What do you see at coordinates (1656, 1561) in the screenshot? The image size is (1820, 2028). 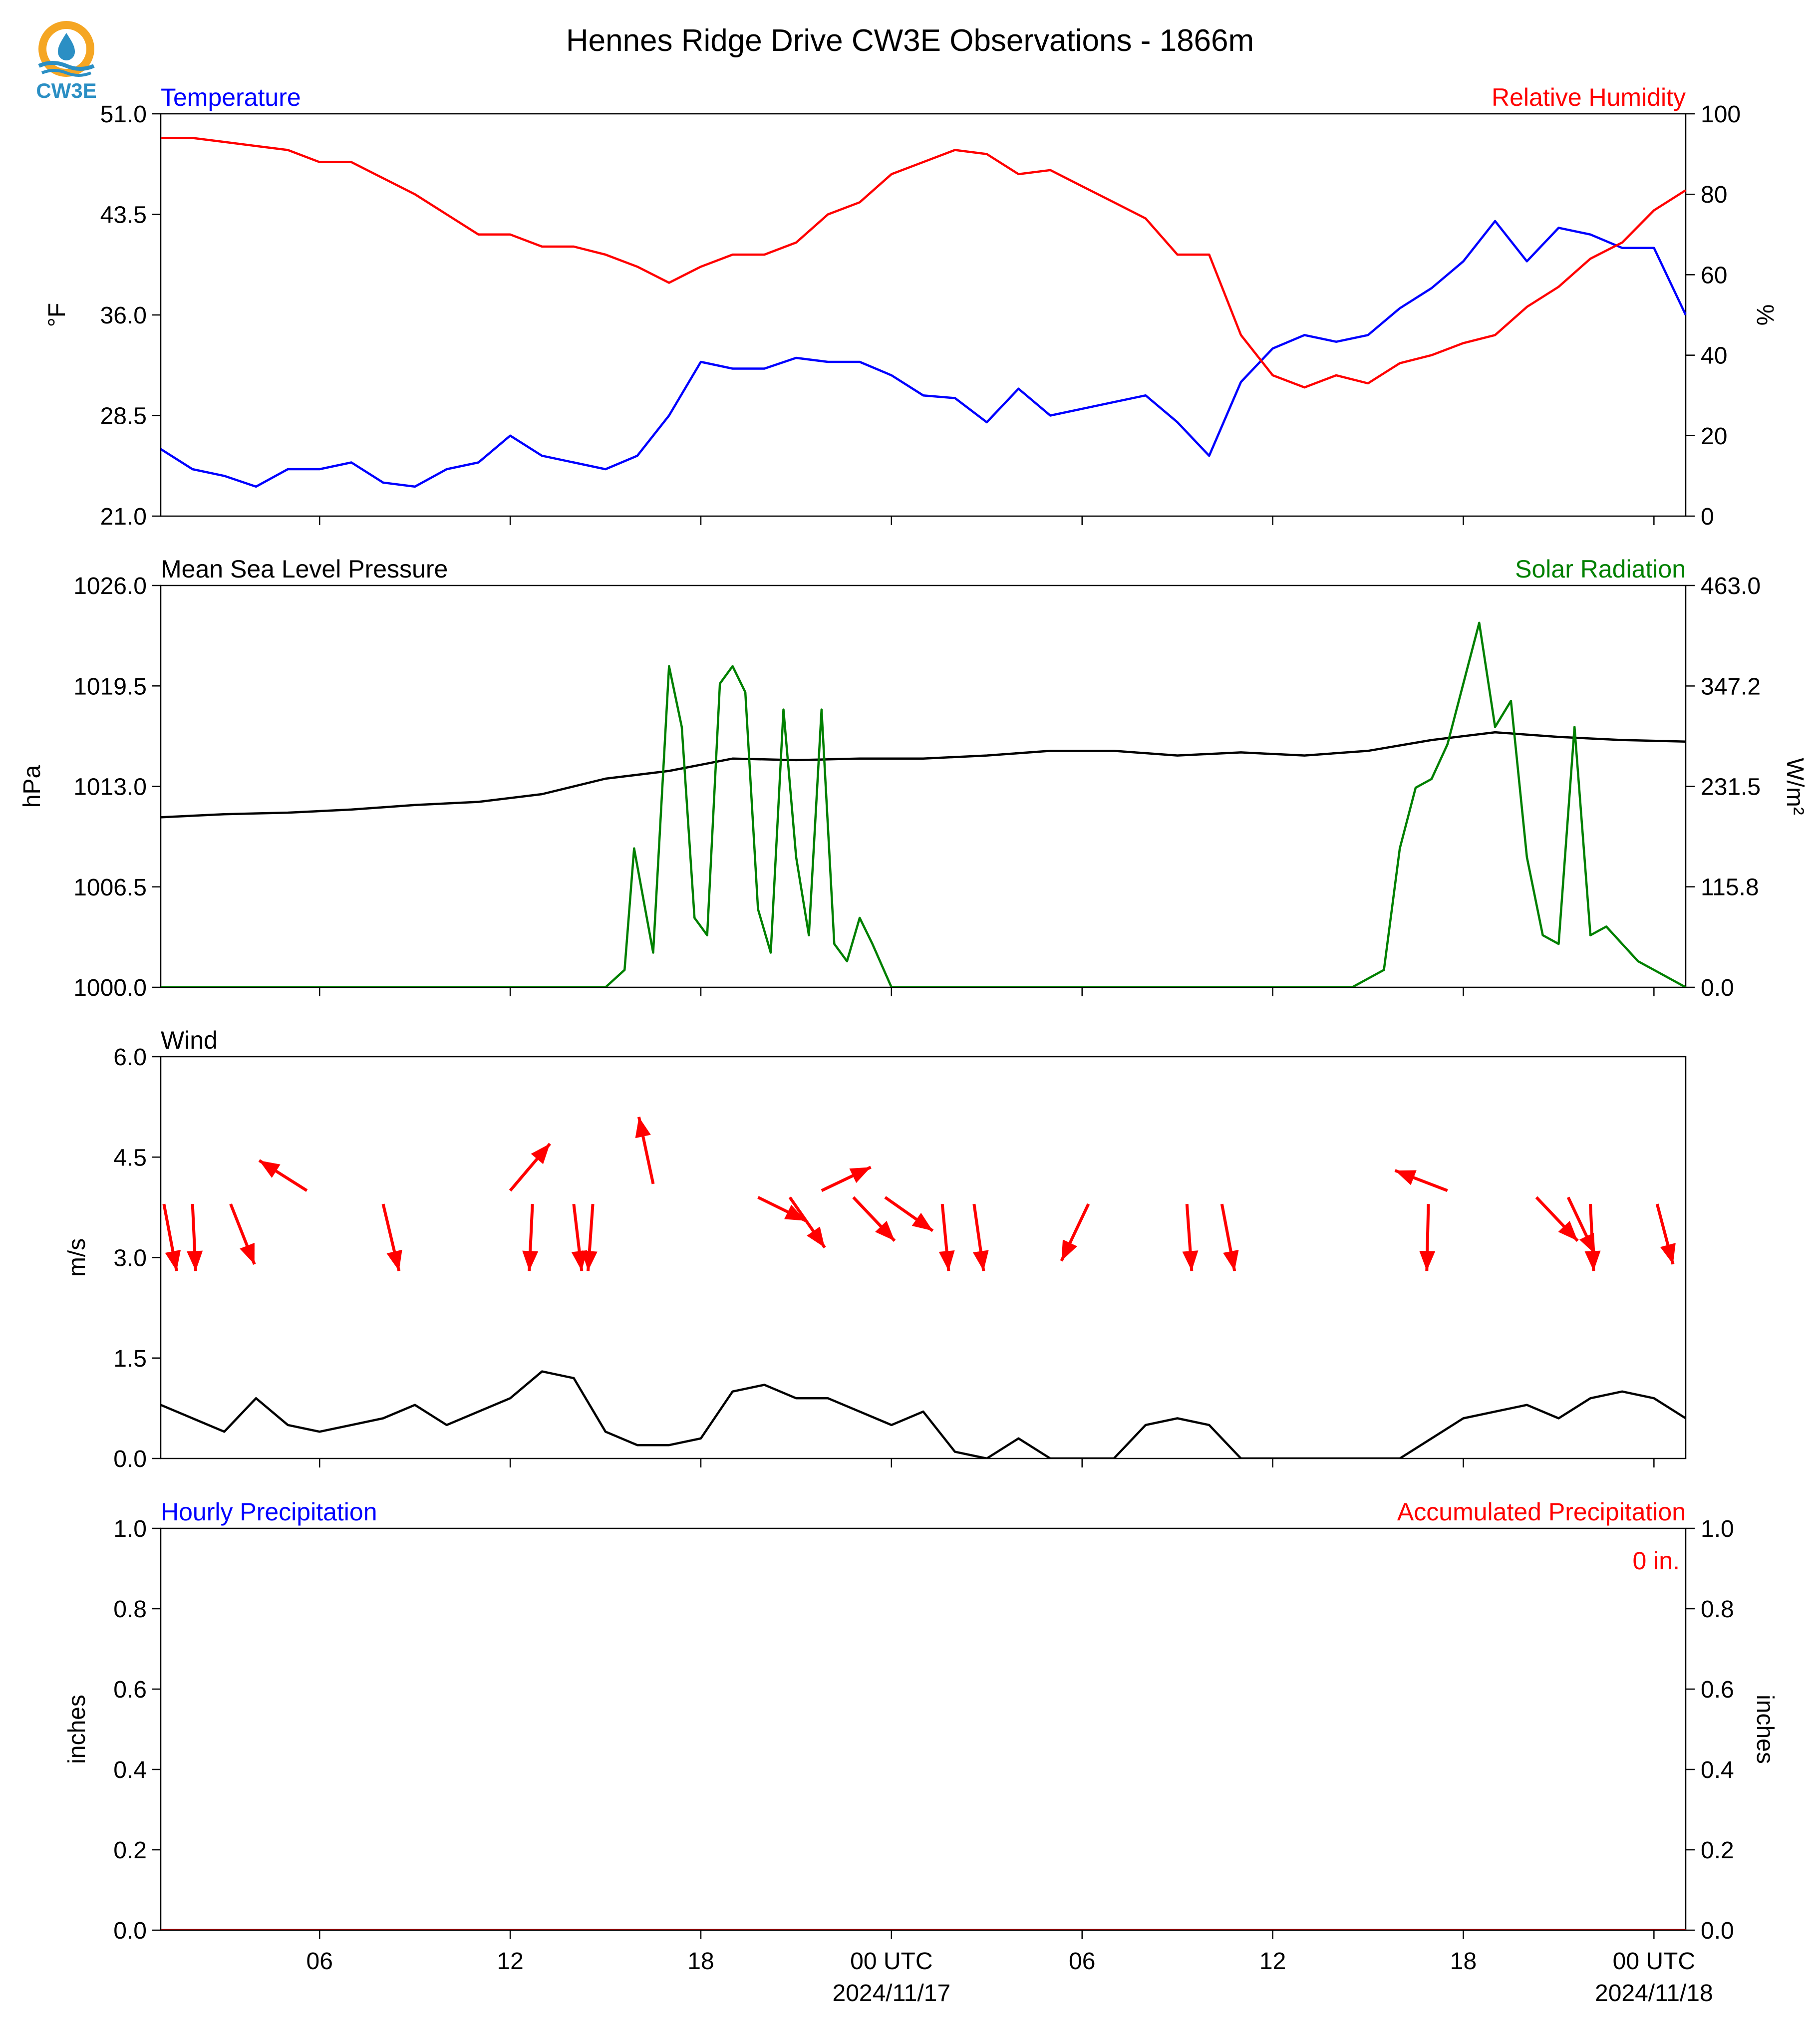 I see `accumulated-total-label: 0 in.` at bounding box center [1656, 1561].